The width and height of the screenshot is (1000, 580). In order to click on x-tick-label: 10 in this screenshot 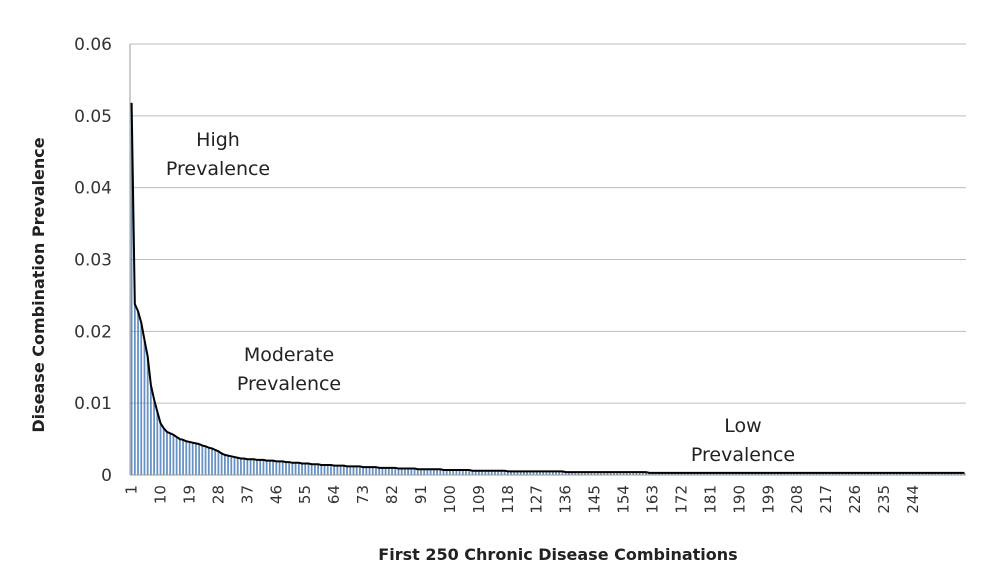, I will do `click(161, 494)`.